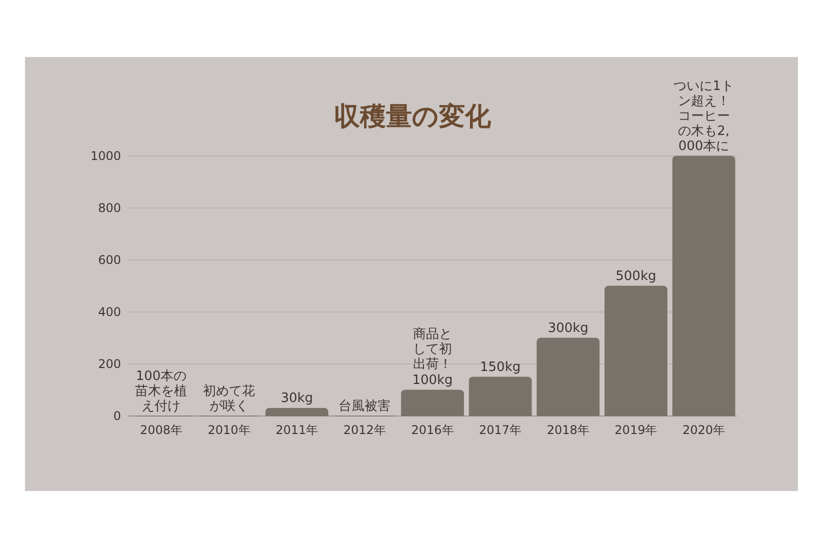 Image resolution: width=823 pixels, height=548 pixels. What do you see at coordinates (229, 430) in the screenshot?
I see `x-tick-label: 2010年` at bounding box center [229, 430].